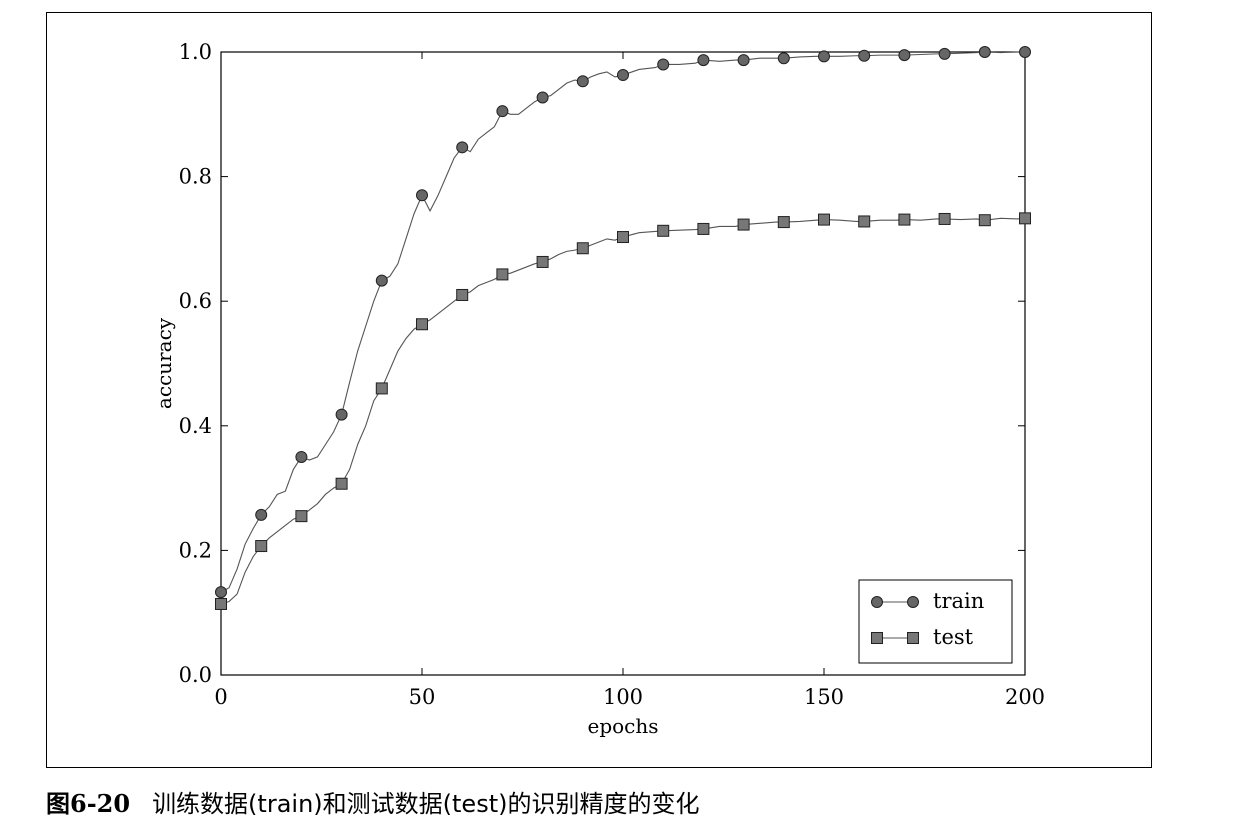  I want to click on legend: train test, so click(935, 621).